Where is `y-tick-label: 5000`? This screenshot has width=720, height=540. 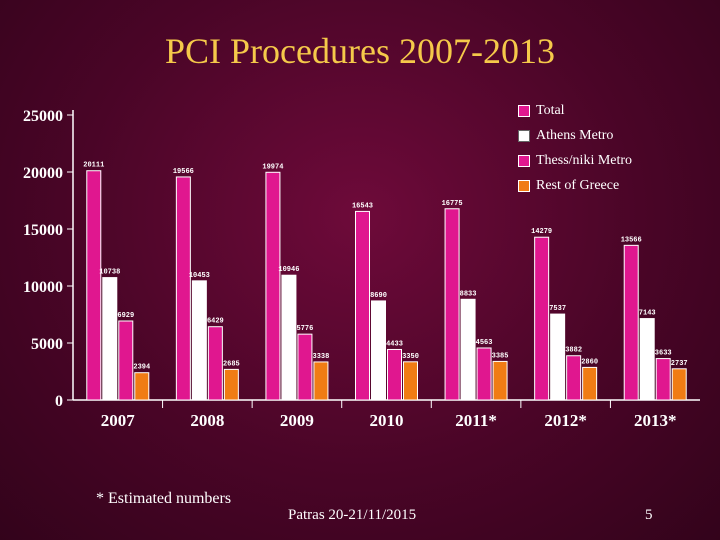
y-tick-label: 5000 is located at coordinates (47, 344).